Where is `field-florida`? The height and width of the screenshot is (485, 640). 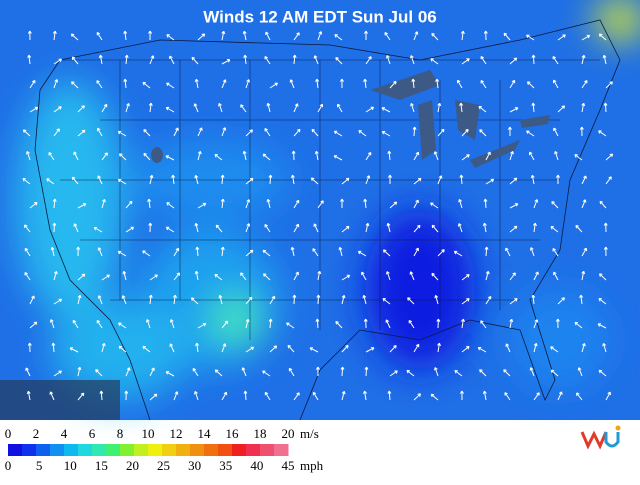
field-florida is located at coordinates (560, 340).